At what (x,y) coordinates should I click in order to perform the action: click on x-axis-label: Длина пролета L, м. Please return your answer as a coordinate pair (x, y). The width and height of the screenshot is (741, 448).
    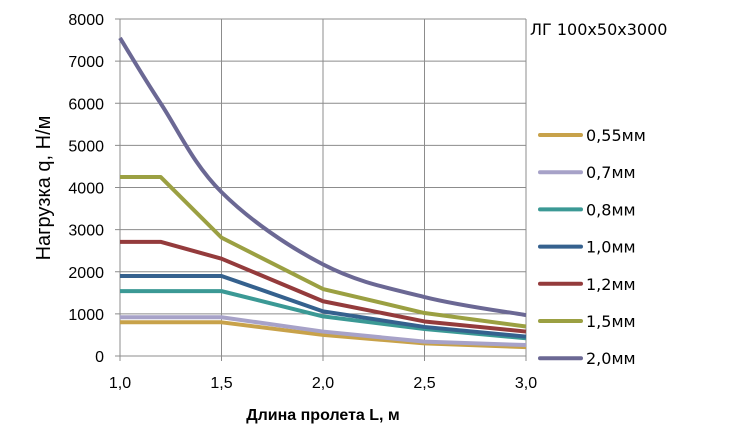
    Looking at the image, I should click on (323, 415).